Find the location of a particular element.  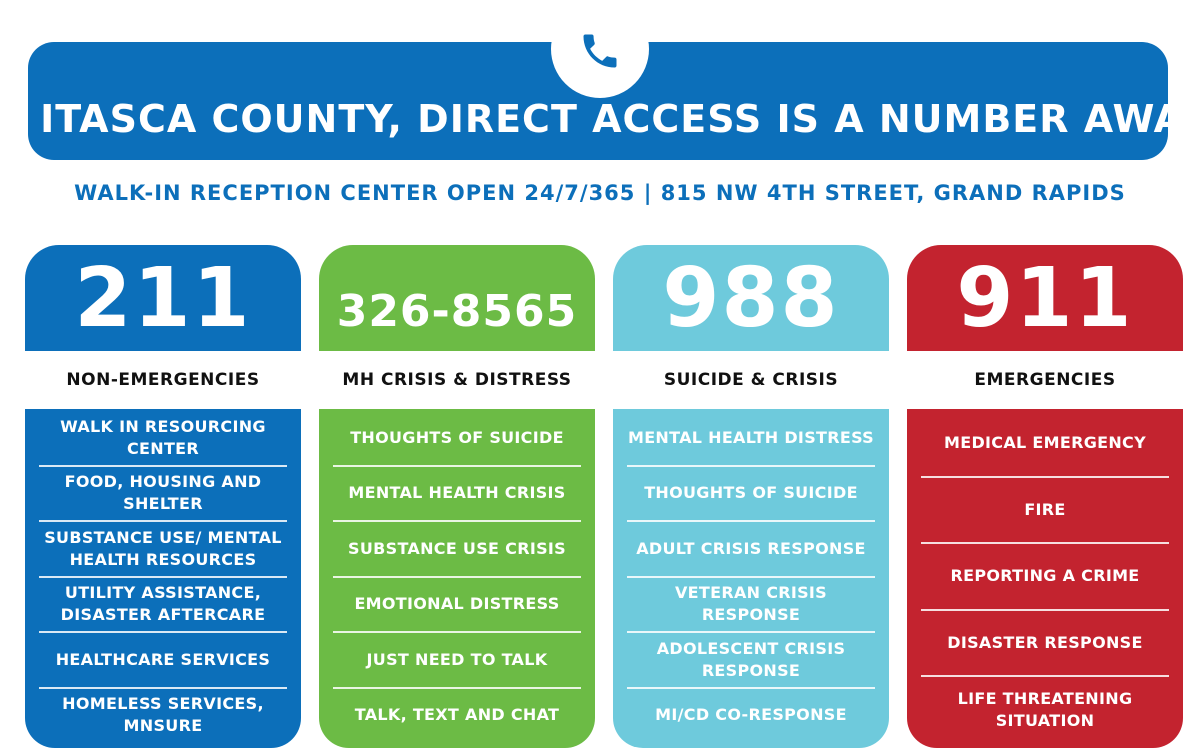

list-item: FIRE is located at coordinates (1045, 511).